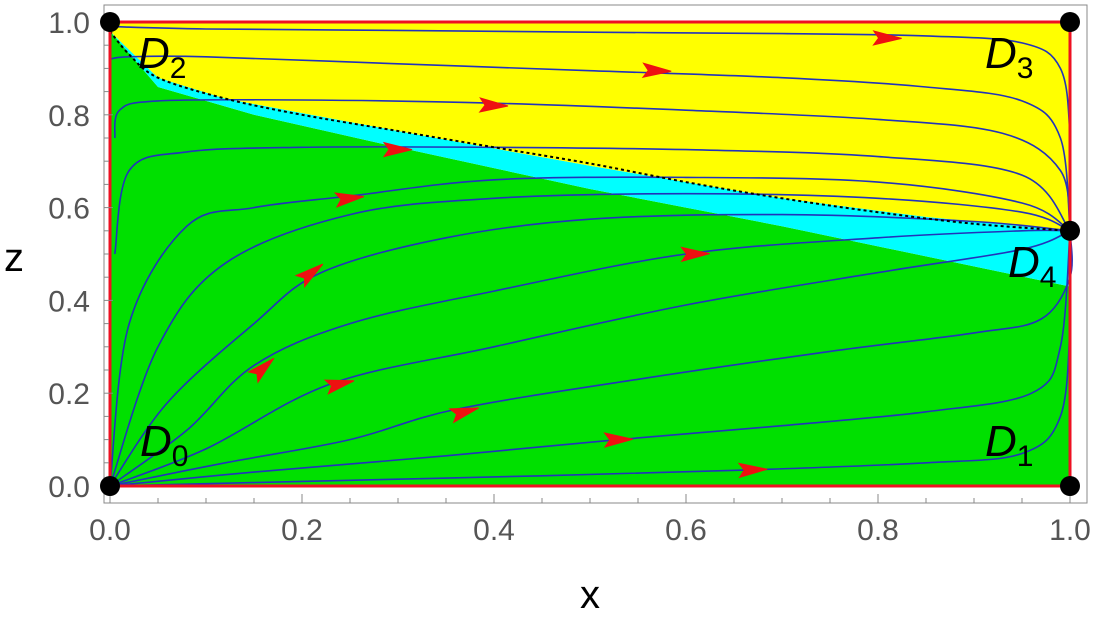 Image resolution: width=1099 pixels, height=621 pixels. Describe the element at coordinates (69, 116) in the screenshot. I see `y-tick-label: 0.8` at that location.